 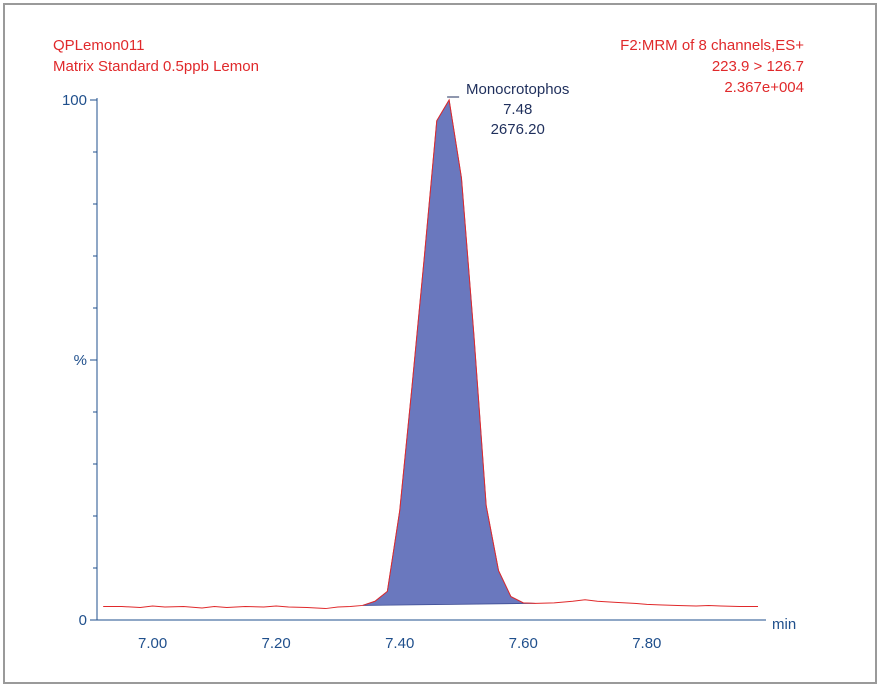 I want to click on integrated-peak-area, so click(x=449, y=352).